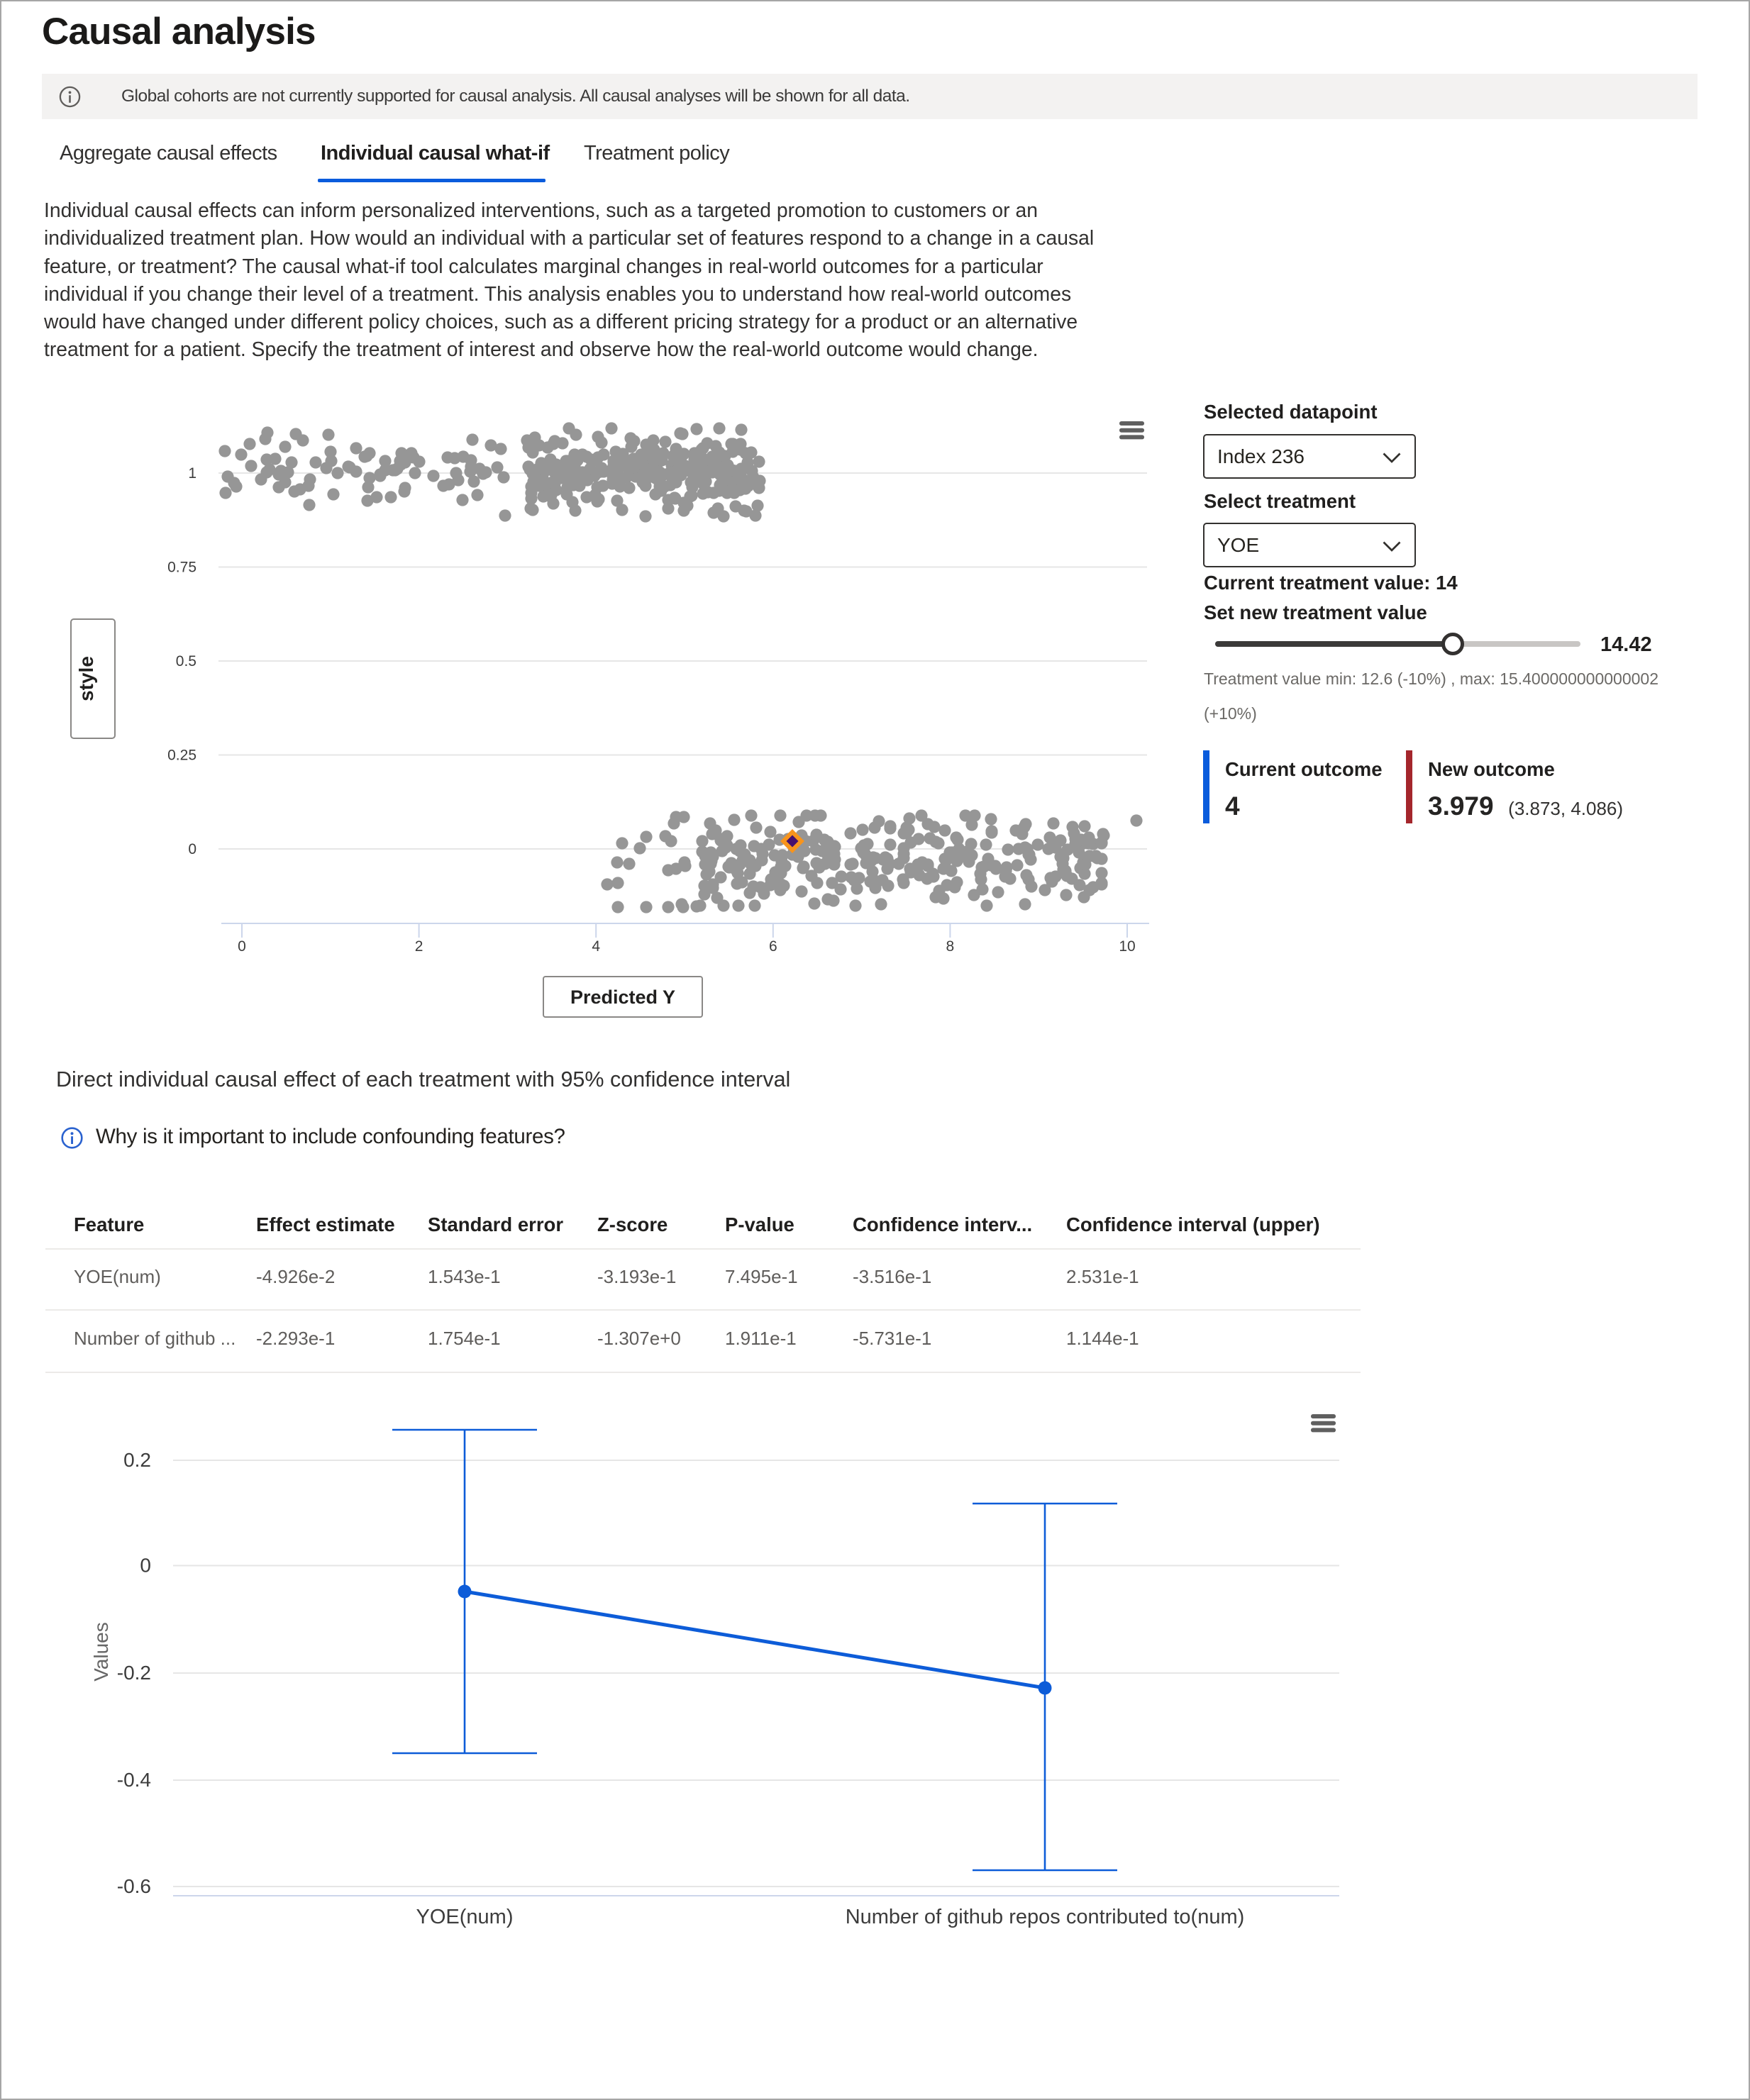  I want to click on svg-text: 1, so click(192, 473).